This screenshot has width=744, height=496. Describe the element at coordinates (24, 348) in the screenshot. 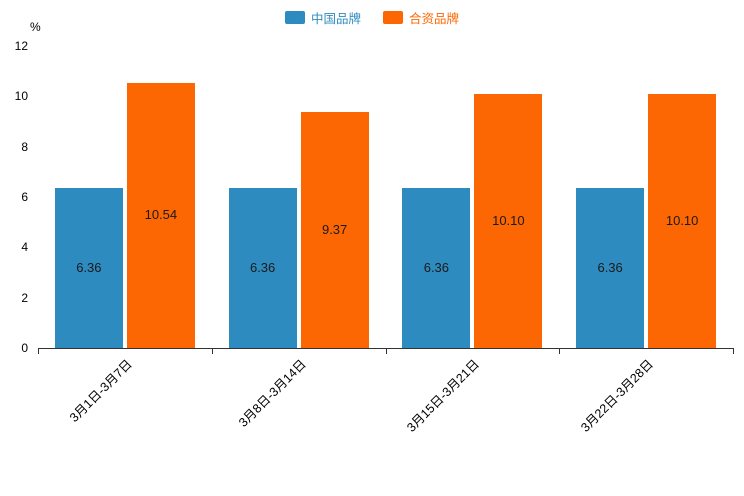

I see `y-axis-tick-label: 0` at that location.